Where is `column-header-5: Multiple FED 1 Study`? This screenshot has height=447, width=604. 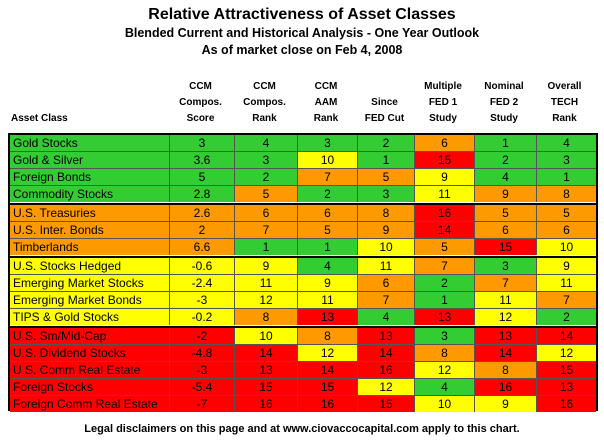
column-header-5: Multiple FED 1 Study is located at coordinates (443, 102).